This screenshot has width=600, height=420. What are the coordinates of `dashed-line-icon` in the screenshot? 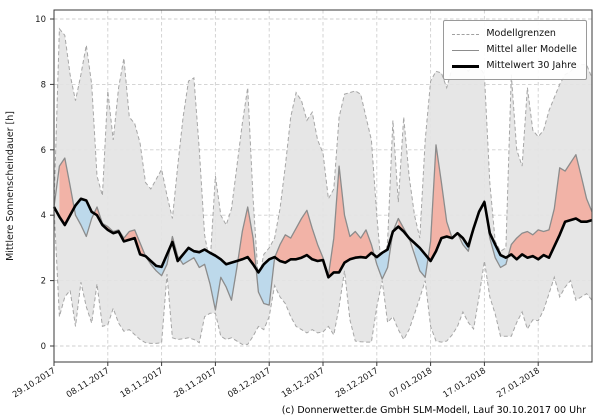 It's located at (466, 34).